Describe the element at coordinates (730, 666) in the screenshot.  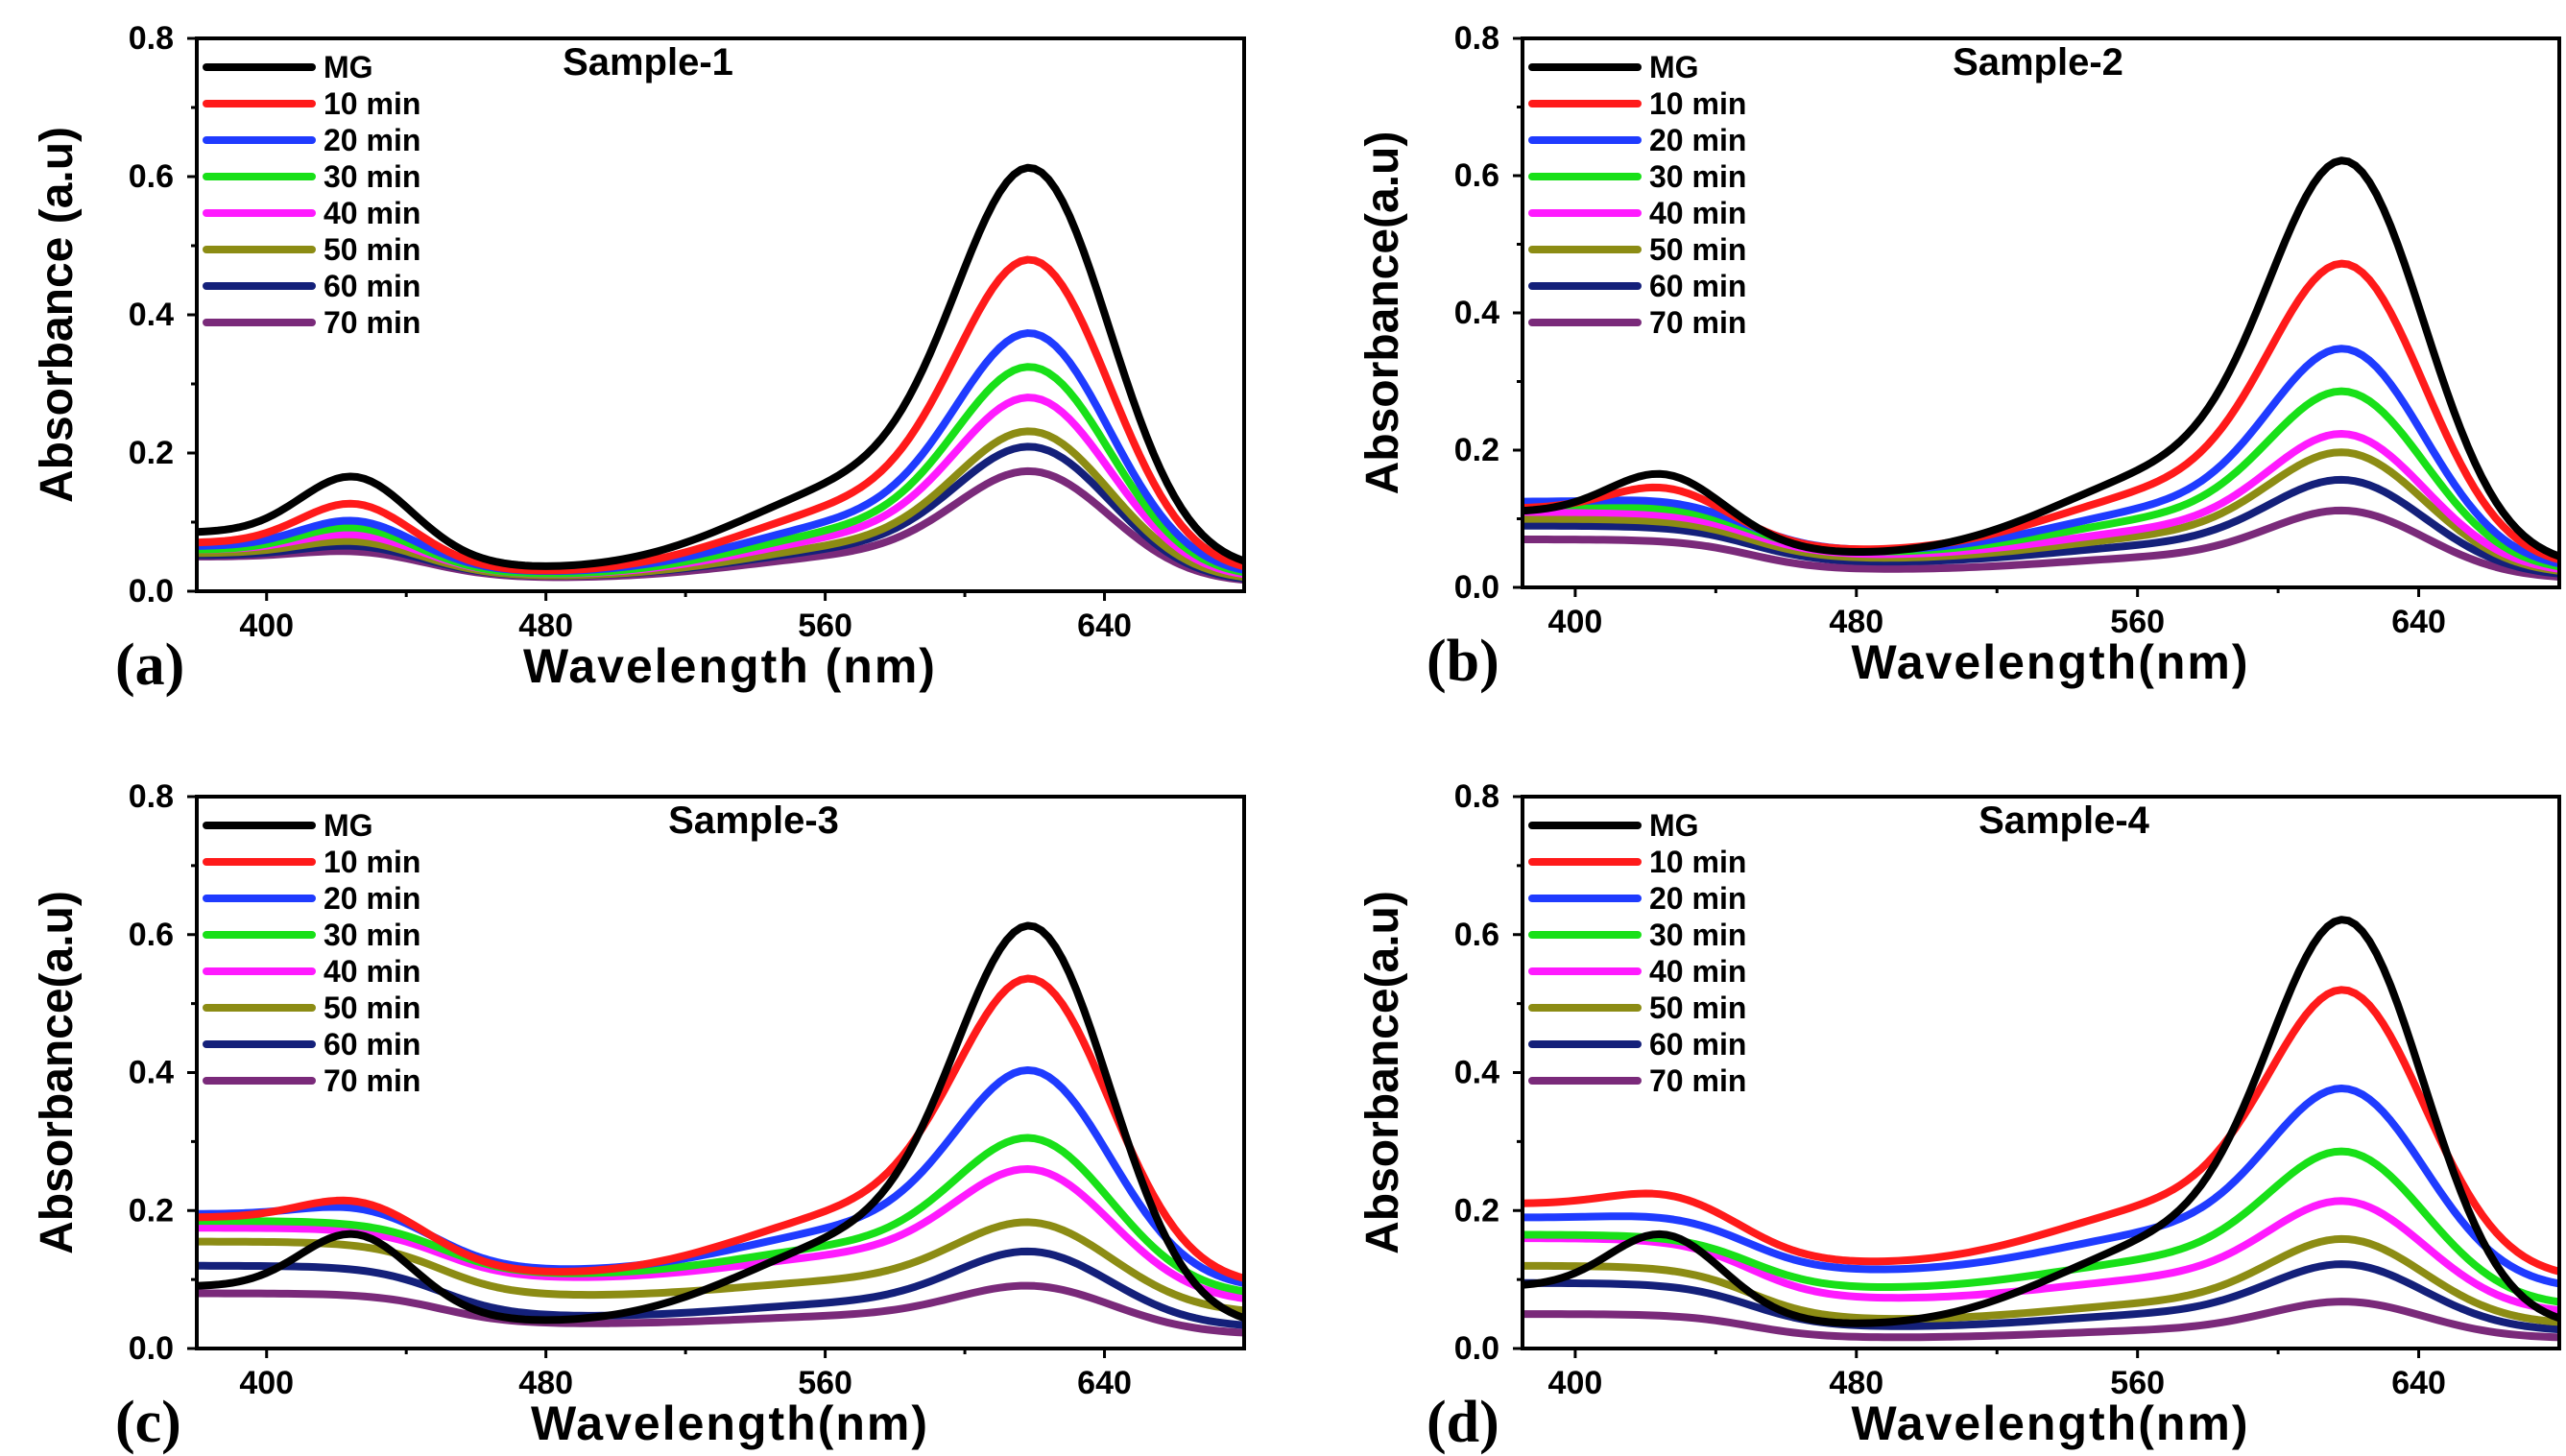
I see `x-axis-title: Wavelength (nm)` at that location.